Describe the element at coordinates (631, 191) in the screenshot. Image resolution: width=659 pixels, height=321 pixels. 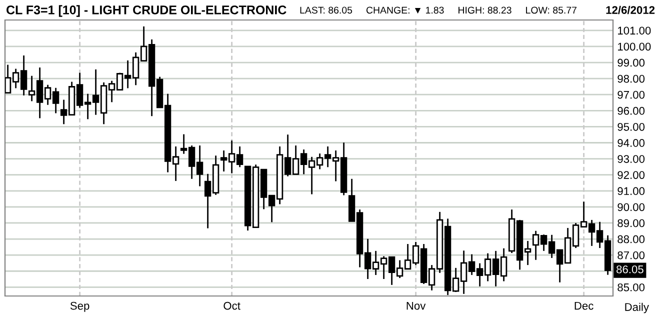
I see `y-tick-label: 91.00` at that location.